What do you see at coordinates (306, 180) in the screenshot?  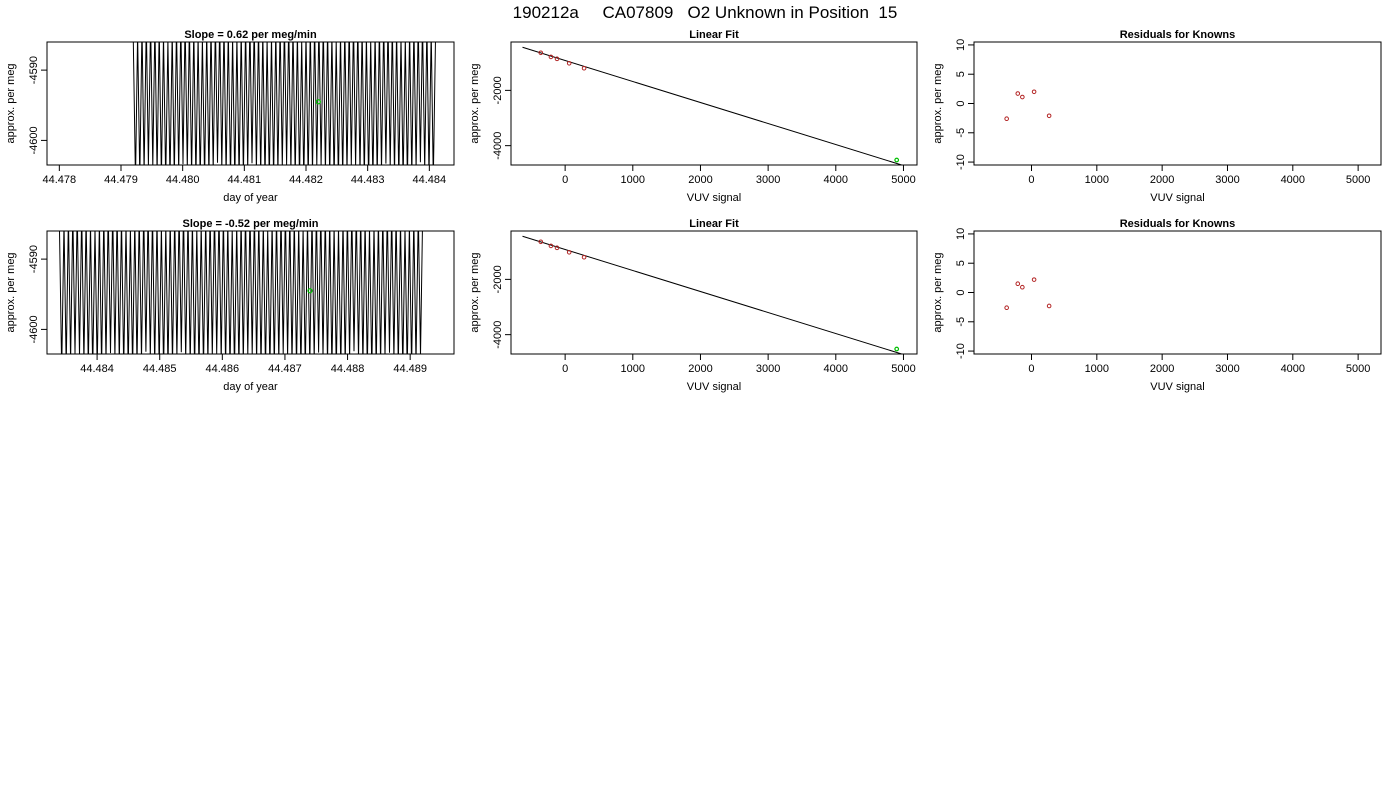 I see `x-tick-label: 44.482` at bounding box center [306, 180].